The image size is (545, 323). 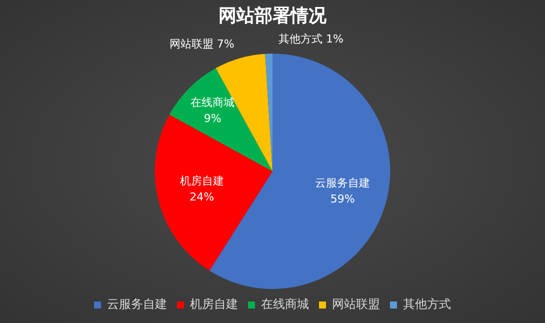 I want to click on chart-title: 网站部署情况, so click(x=273, y=15).